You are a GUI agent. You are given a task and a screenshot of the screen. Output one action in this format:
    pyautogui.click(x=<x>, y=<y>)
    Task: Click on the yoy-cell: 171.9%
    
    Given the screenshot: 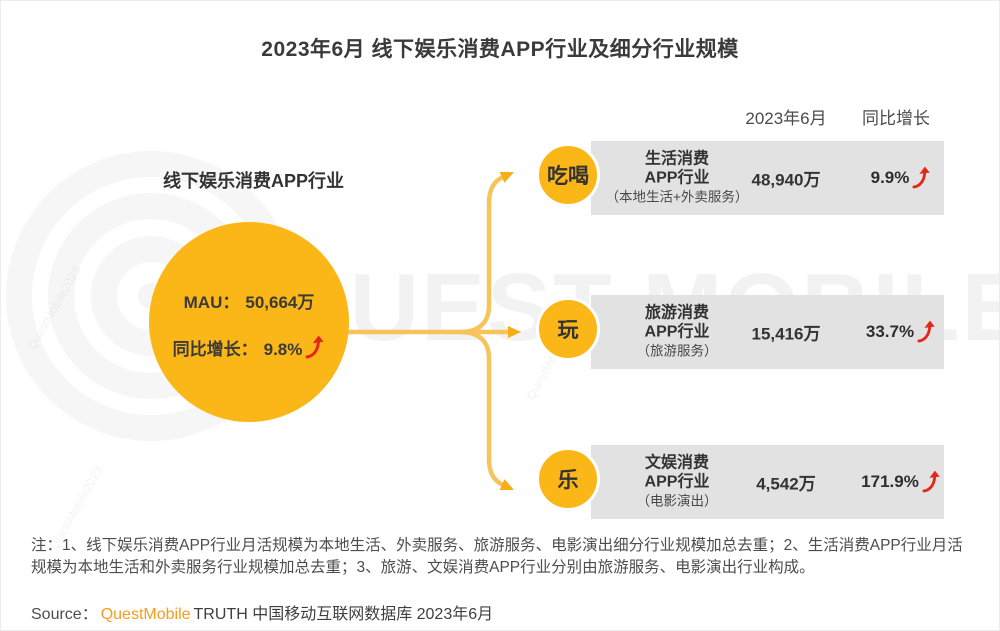 What is the action you would take?
    pyautogui.click(x=901, y=482)
    